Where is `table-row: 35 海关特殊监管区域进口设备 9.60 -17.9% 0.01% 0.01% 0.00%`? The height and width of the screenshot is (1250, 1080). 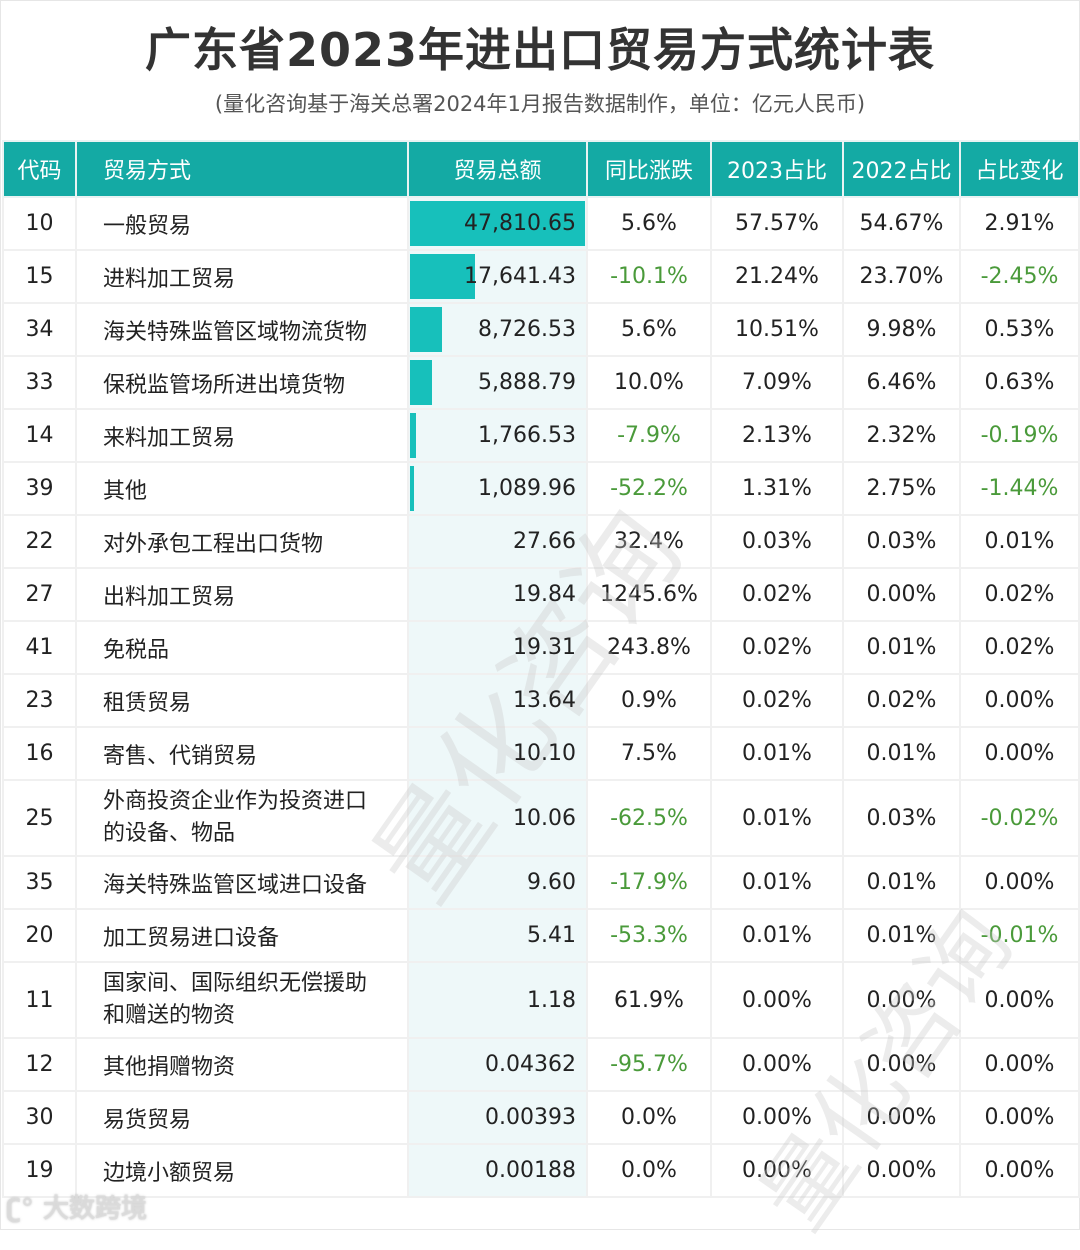 table-row: 35 海关特殊监管区域进口设备 9.60 -17.9% 0.01% 0.01% 0.00% is located at coordinates (541, 882).